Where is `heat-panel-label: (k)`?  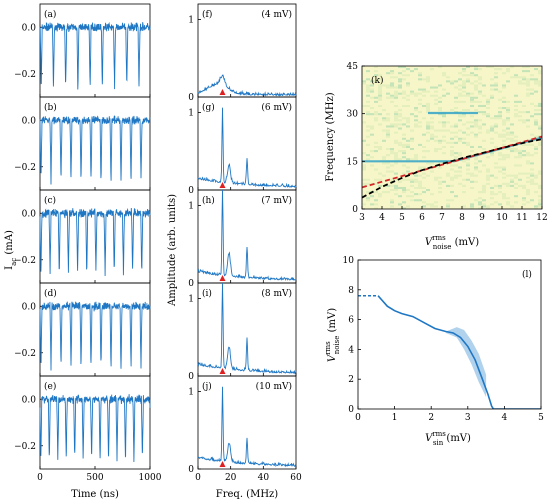 heat-panel-label: (k) is located at coordinates (377, 80).